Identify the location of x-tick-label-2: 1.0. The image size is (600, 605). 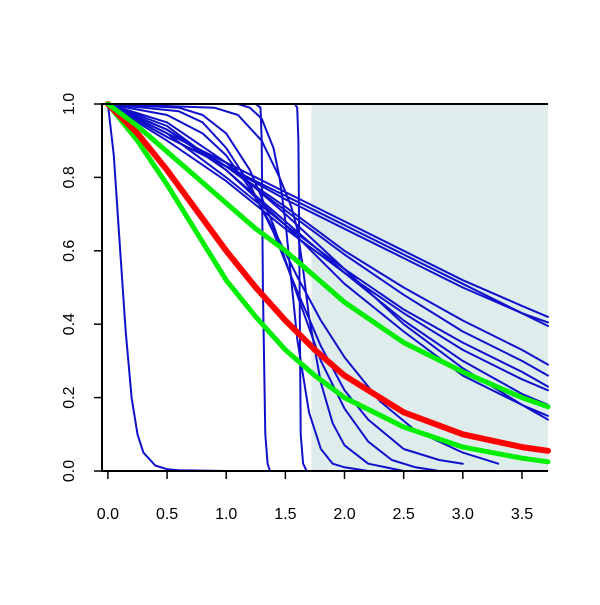
(226, 514).